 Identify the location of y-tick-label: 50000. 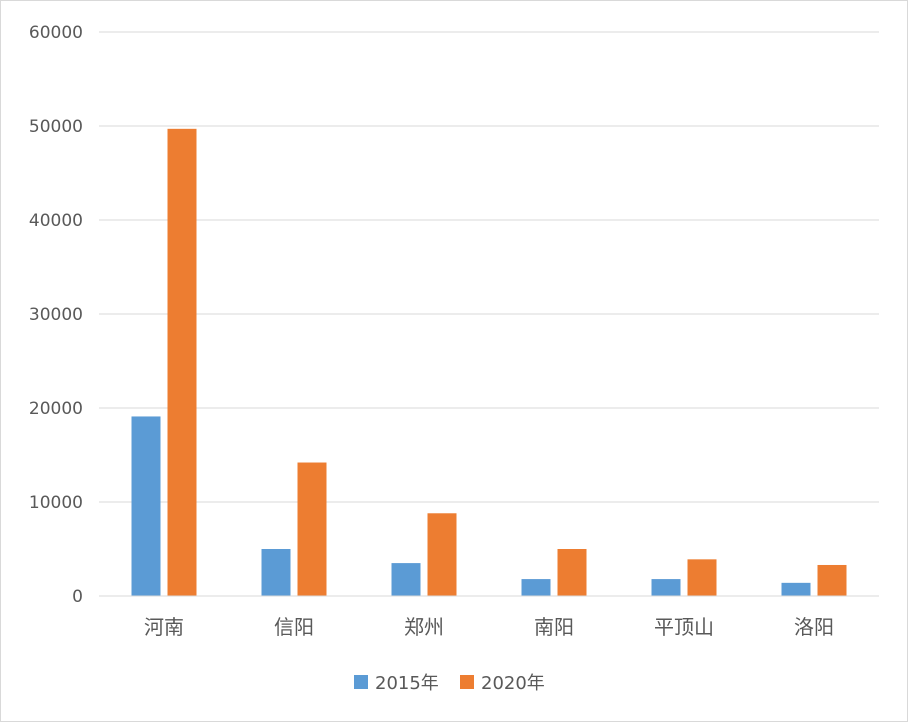
(56, 127).